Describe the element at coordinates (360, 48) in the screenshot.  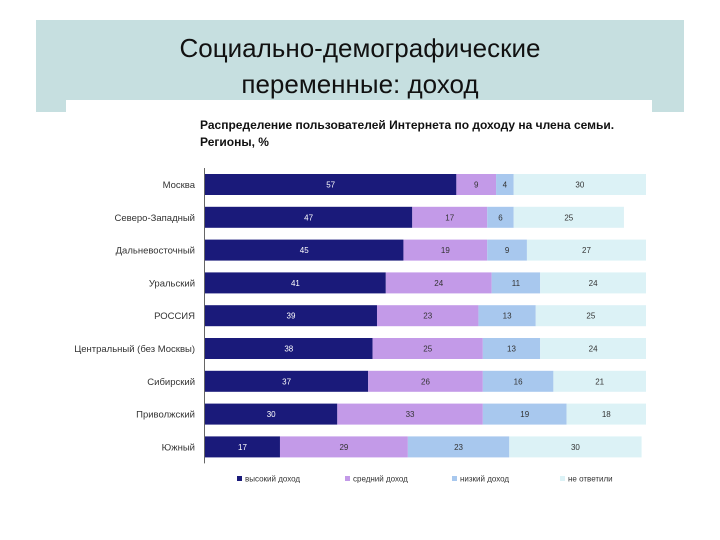
I see `slide-title-line-1: Социально-демографические` at that location.